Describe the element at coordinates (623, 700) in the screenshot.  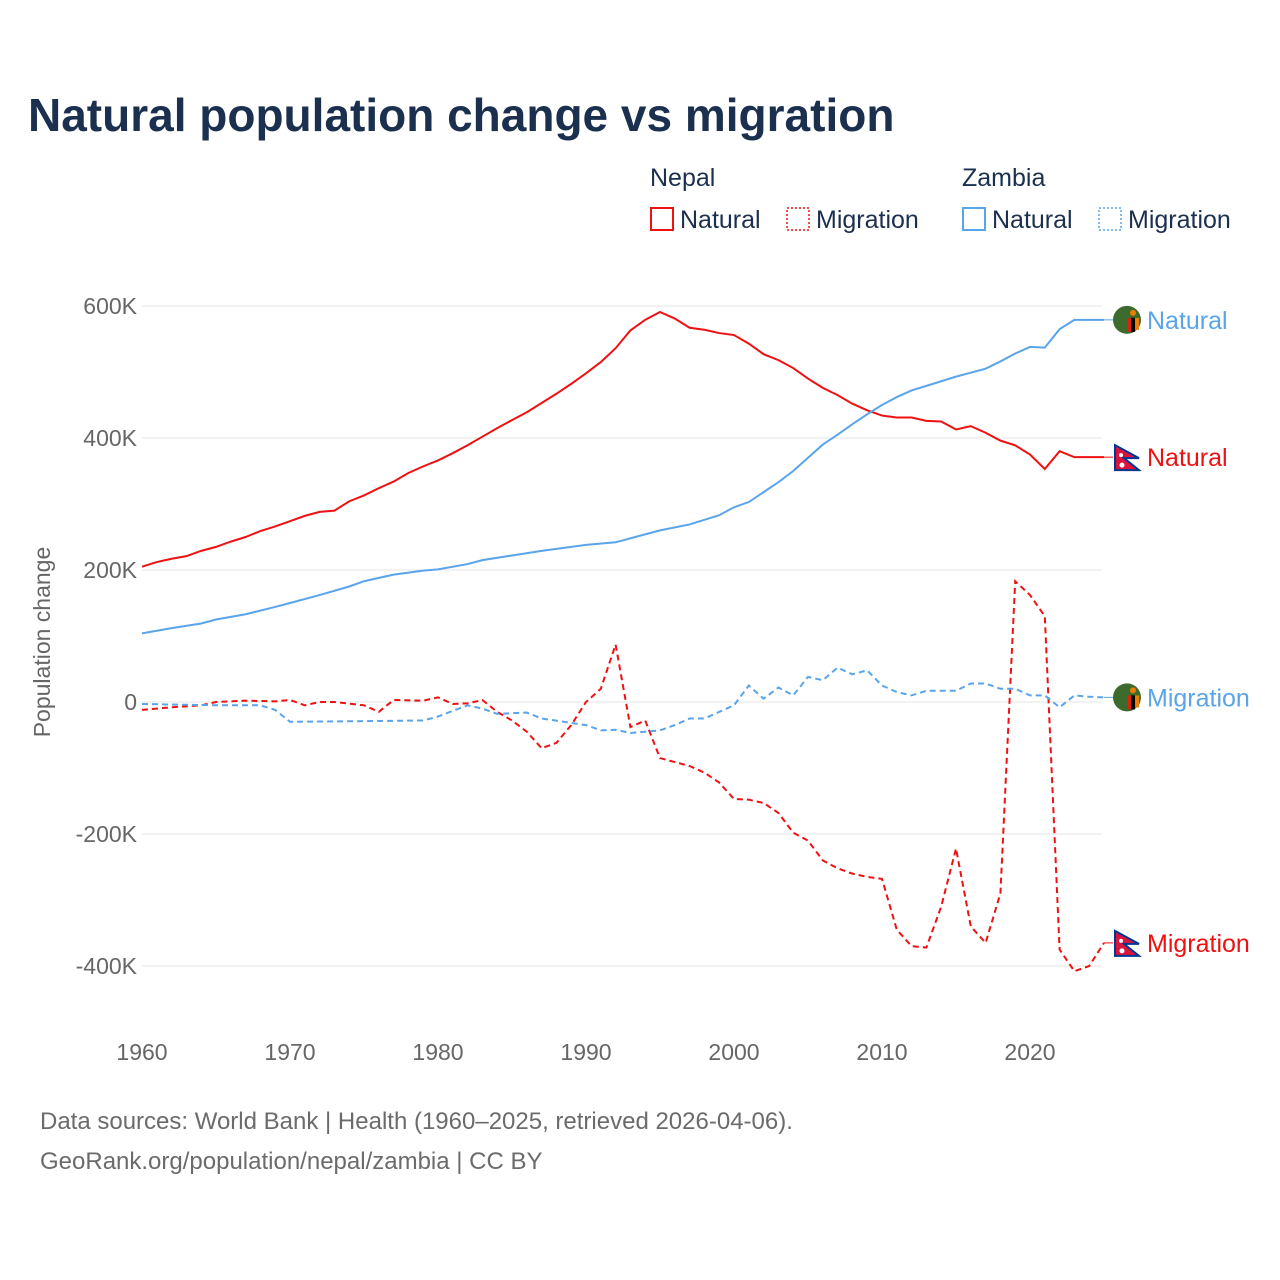
I see `series-line-zambia-migration` at that location.